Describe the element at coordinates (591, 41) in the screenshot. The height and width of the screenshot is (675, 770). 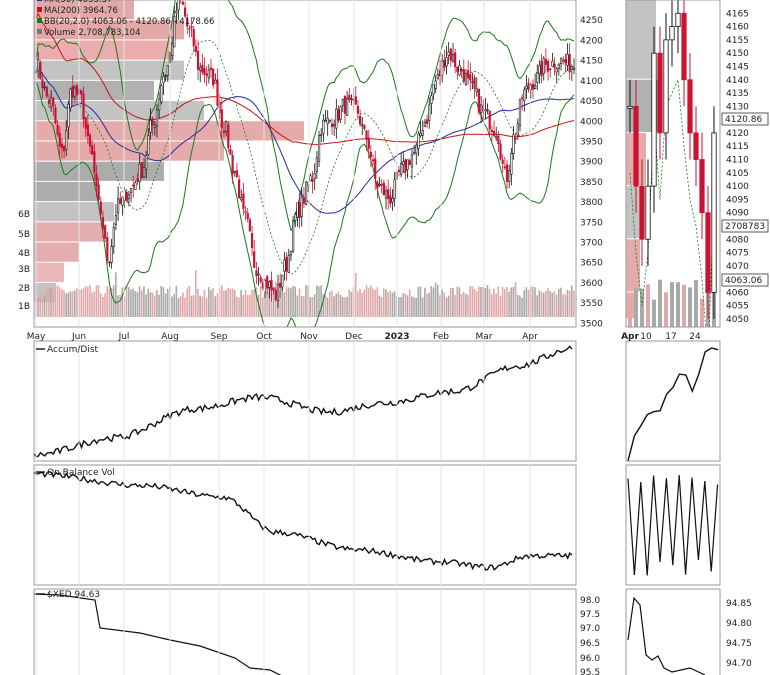
I see `price-tick-label: 4200` at that location.